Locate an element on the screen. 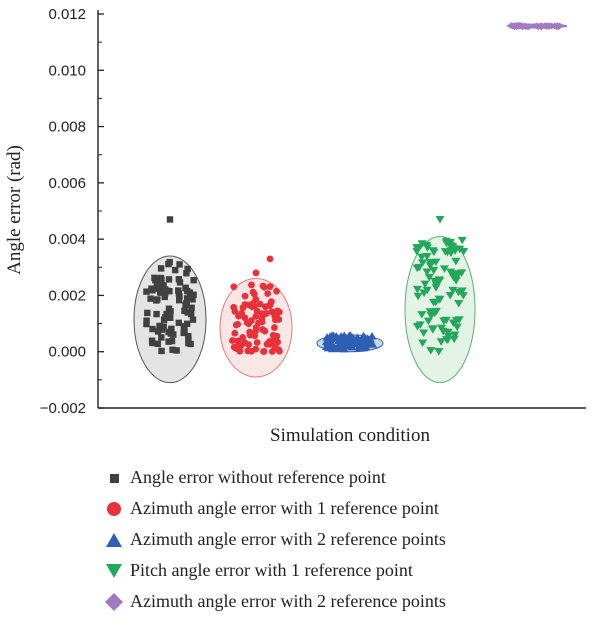 This screenshot has width=600, height=624. y-tick-label: 0.000 is located at coordinates (67, 352).